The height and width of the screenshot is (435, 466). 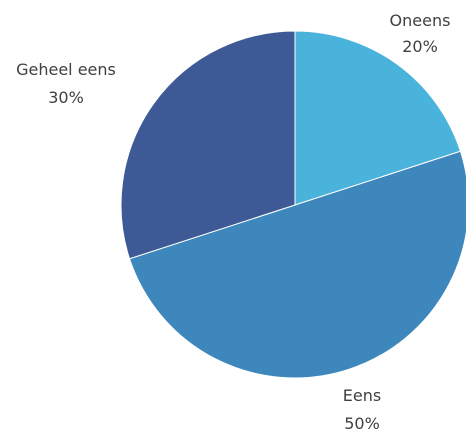 I want to click on slice-category-label: Oneens, so click(x=420, y=20).